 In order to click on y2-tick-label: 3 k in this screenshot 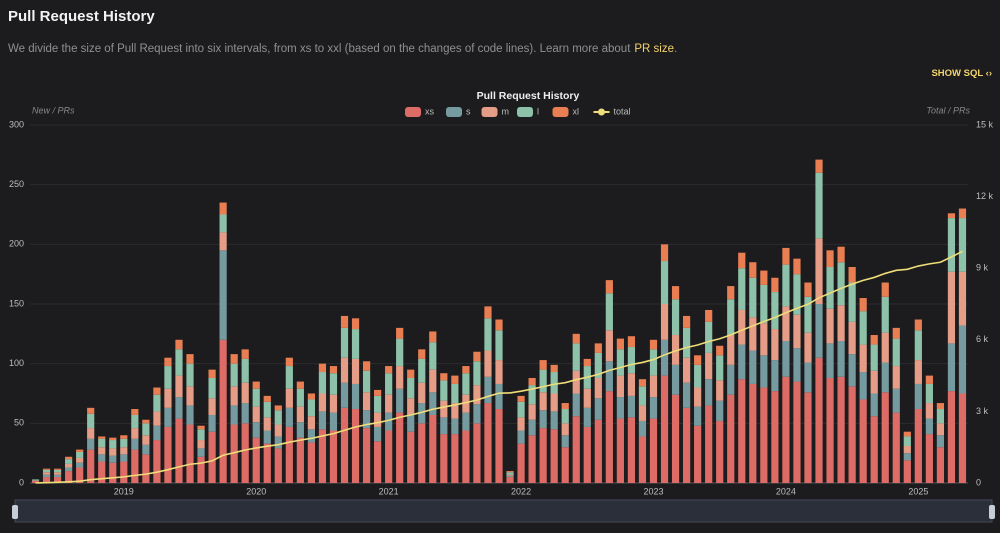, I will do `click(982, 411)`.